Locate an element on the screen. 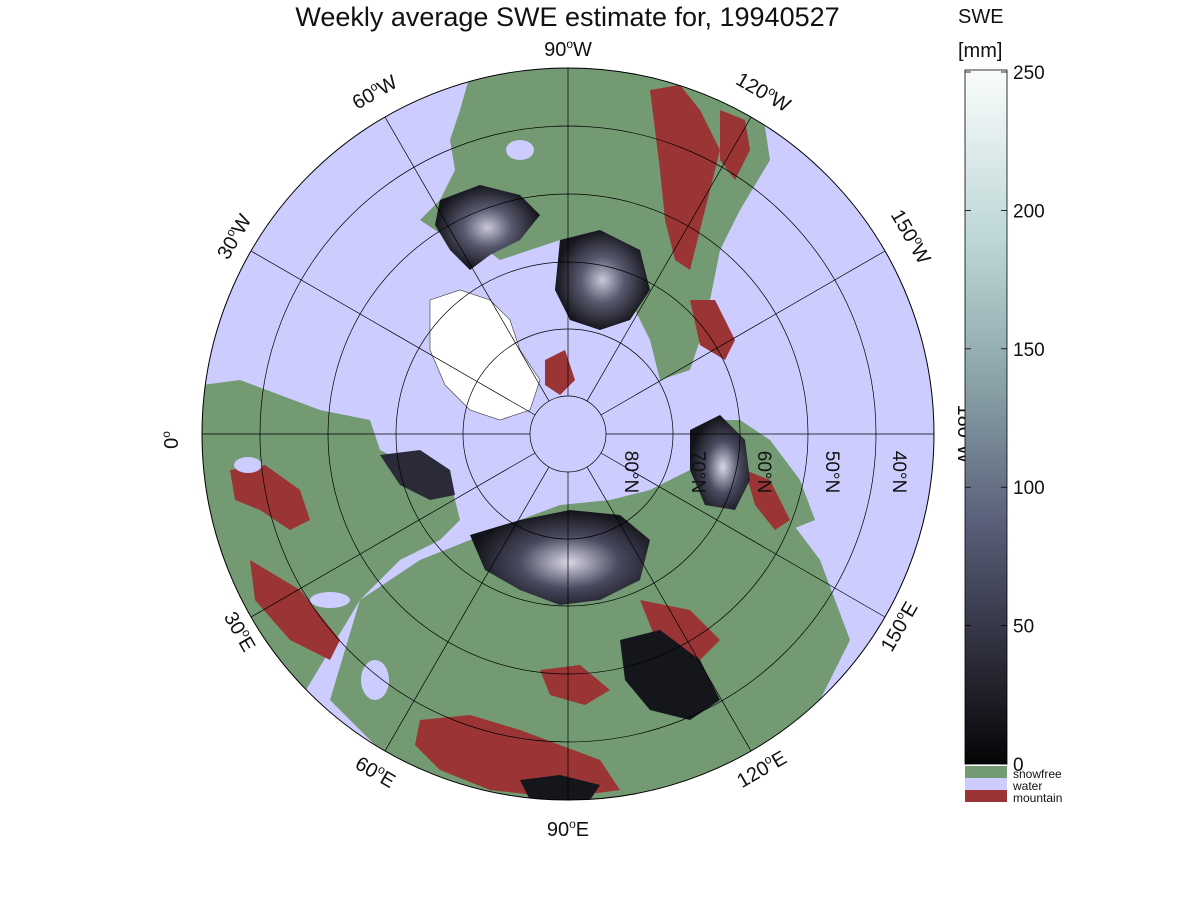 The height and width of the screenshot is (900, 1200). latitude-labels: 80°N 70°N 60°N 50°N 40°N is located at coordinates (764, 472).